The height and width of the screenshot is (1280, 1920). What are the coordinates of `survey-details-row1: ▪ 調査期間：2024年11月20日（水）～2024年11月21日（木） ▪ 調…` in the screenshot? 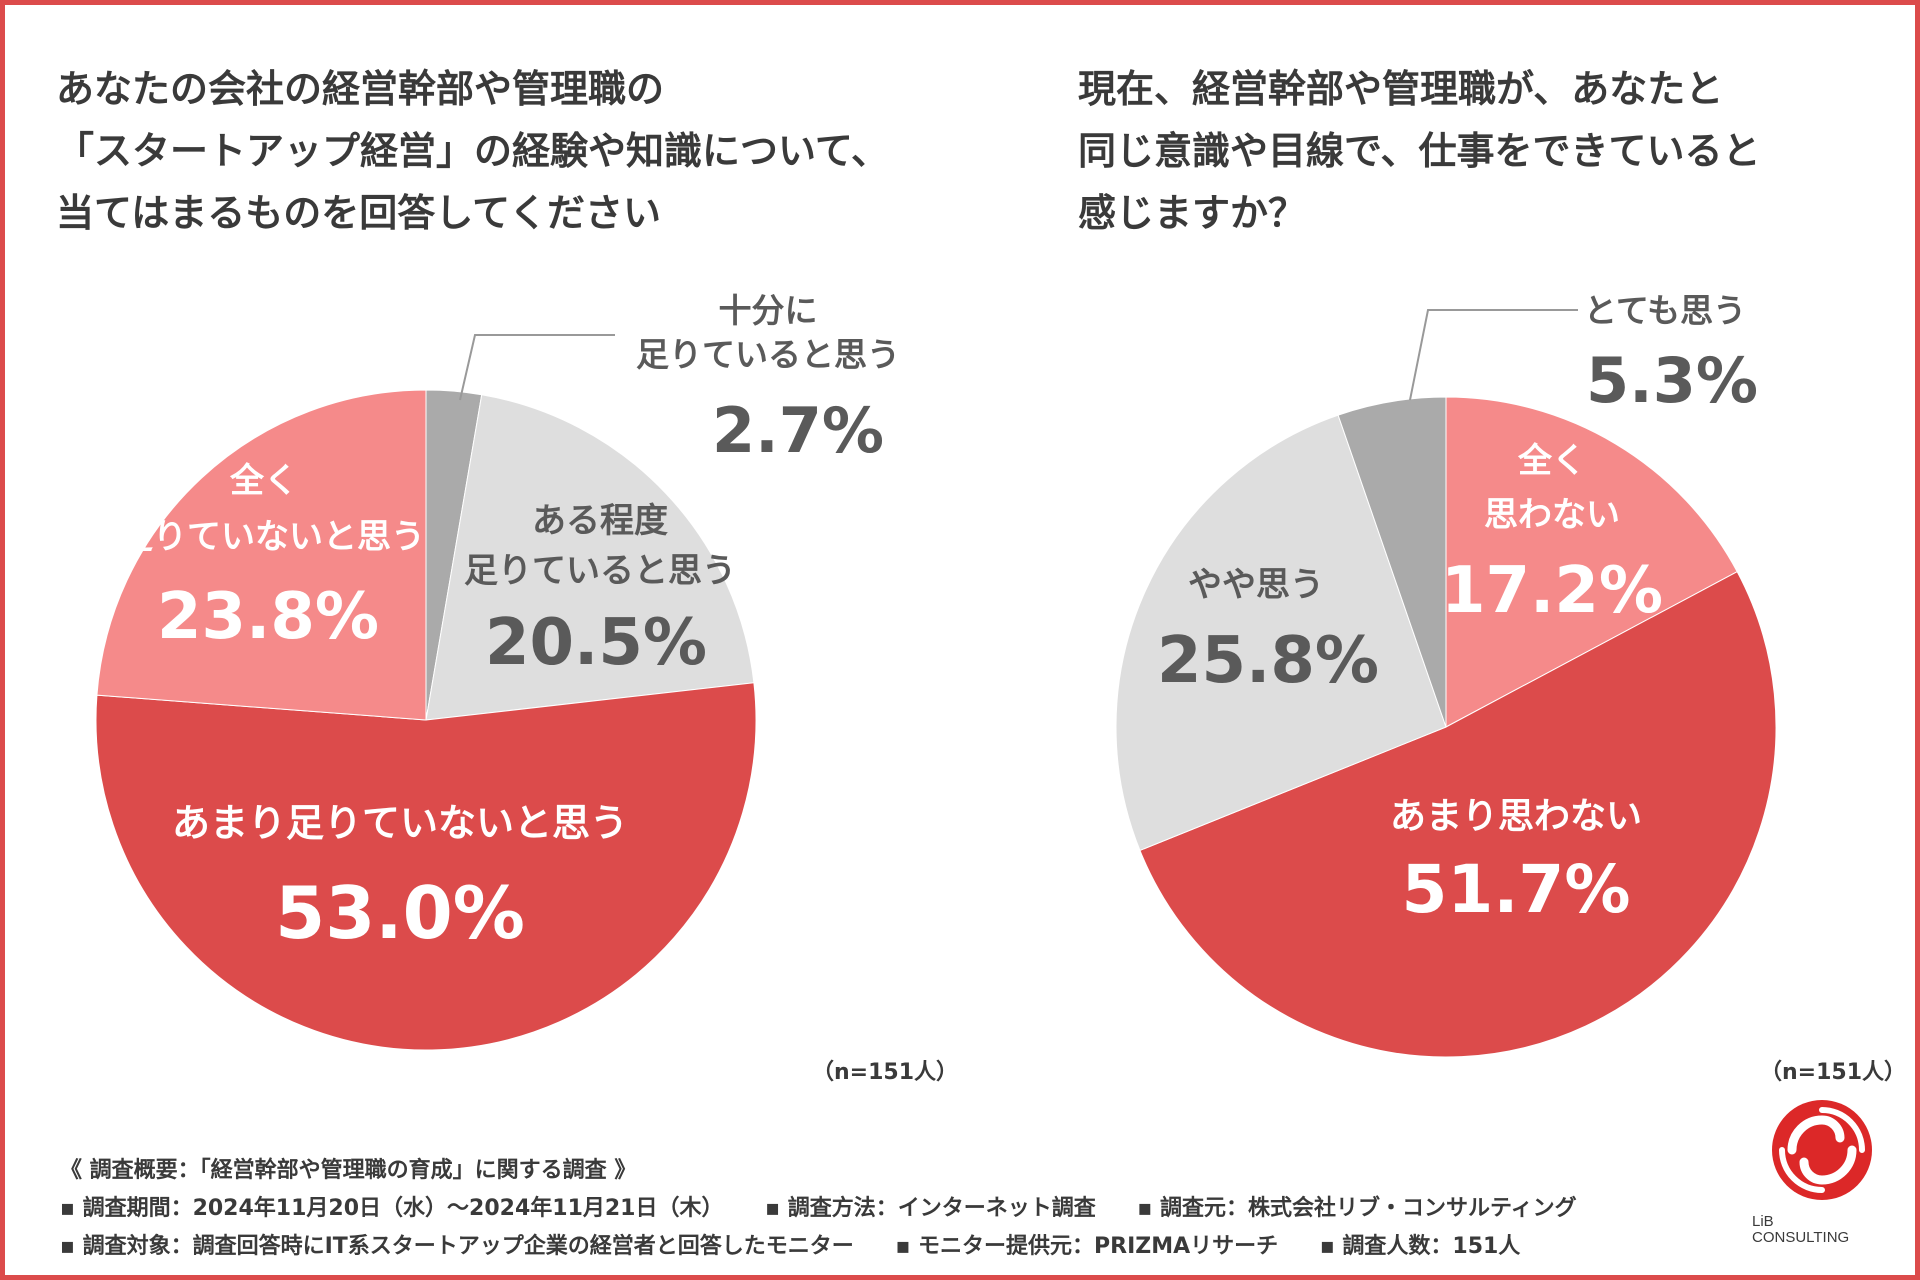 It's located at (900, 1206).